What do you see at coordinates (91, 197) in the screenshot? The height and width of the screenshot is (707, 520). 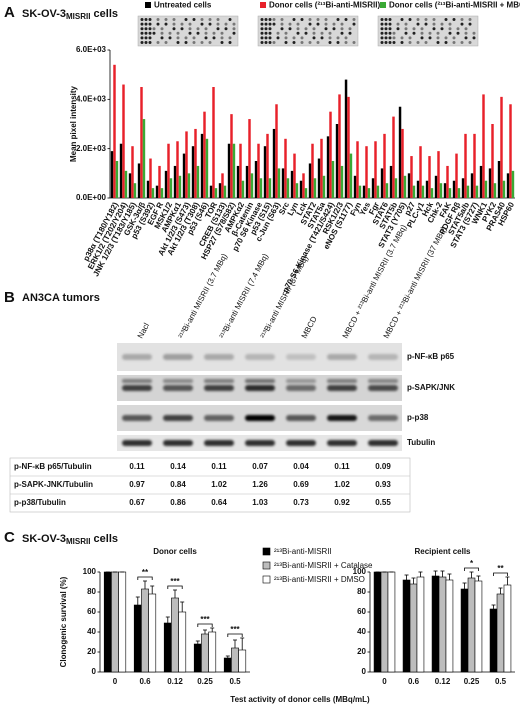 I see `y-tick-label: 0.0E+00` at bounding box center [91, 197].